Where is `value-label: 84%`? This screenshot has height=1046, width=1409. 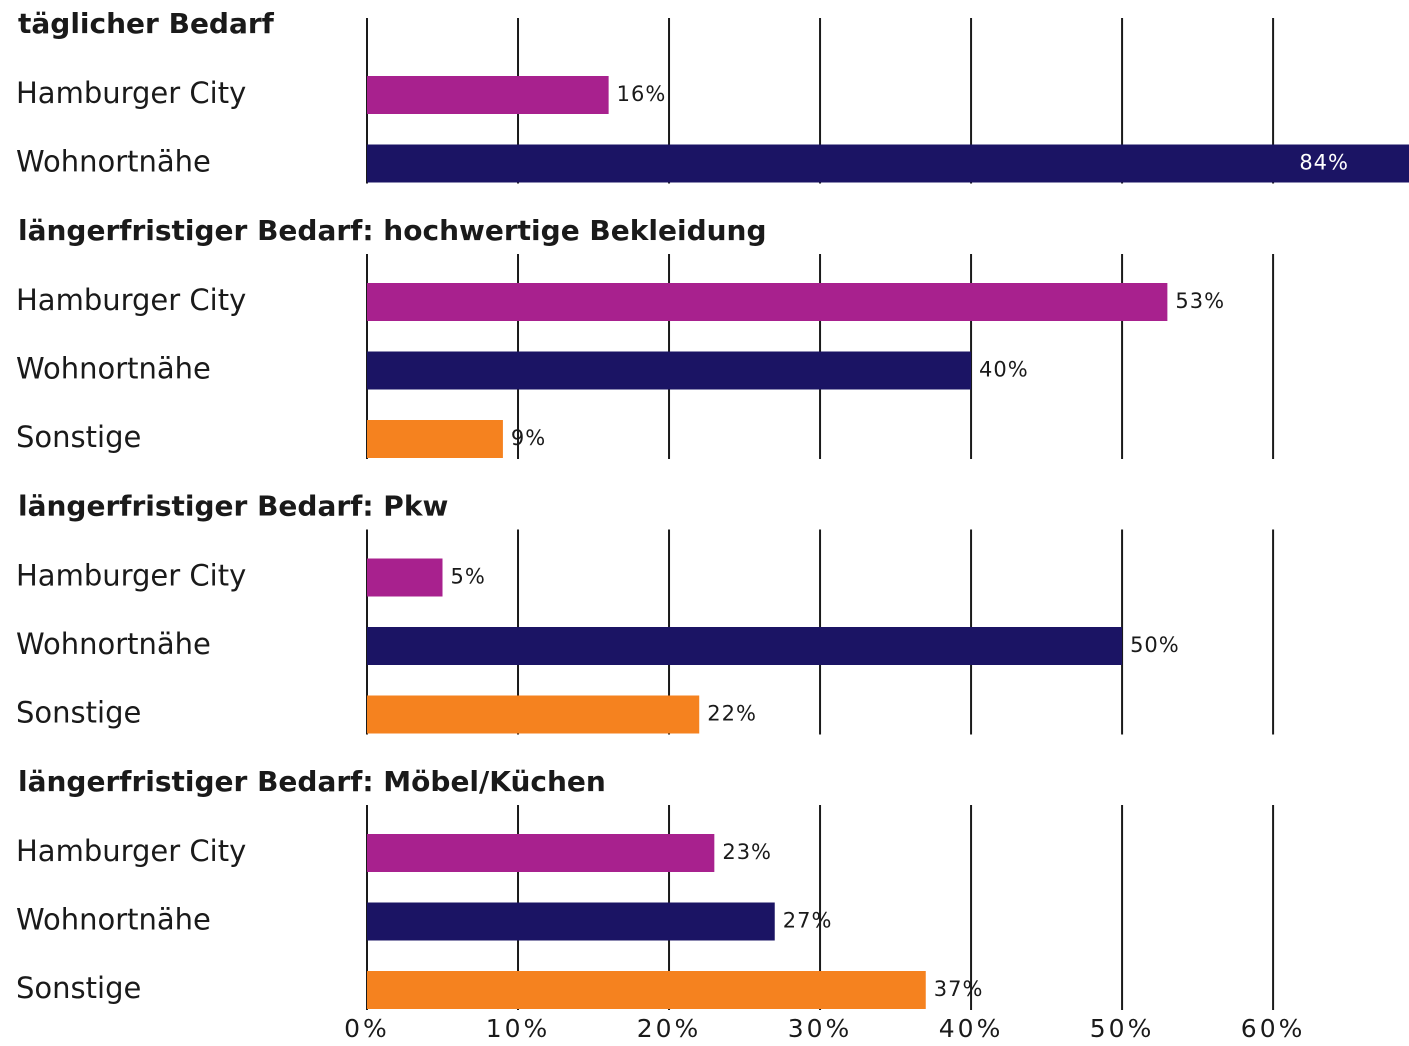
value-label: 84% is located at coordinates (1324, 163).